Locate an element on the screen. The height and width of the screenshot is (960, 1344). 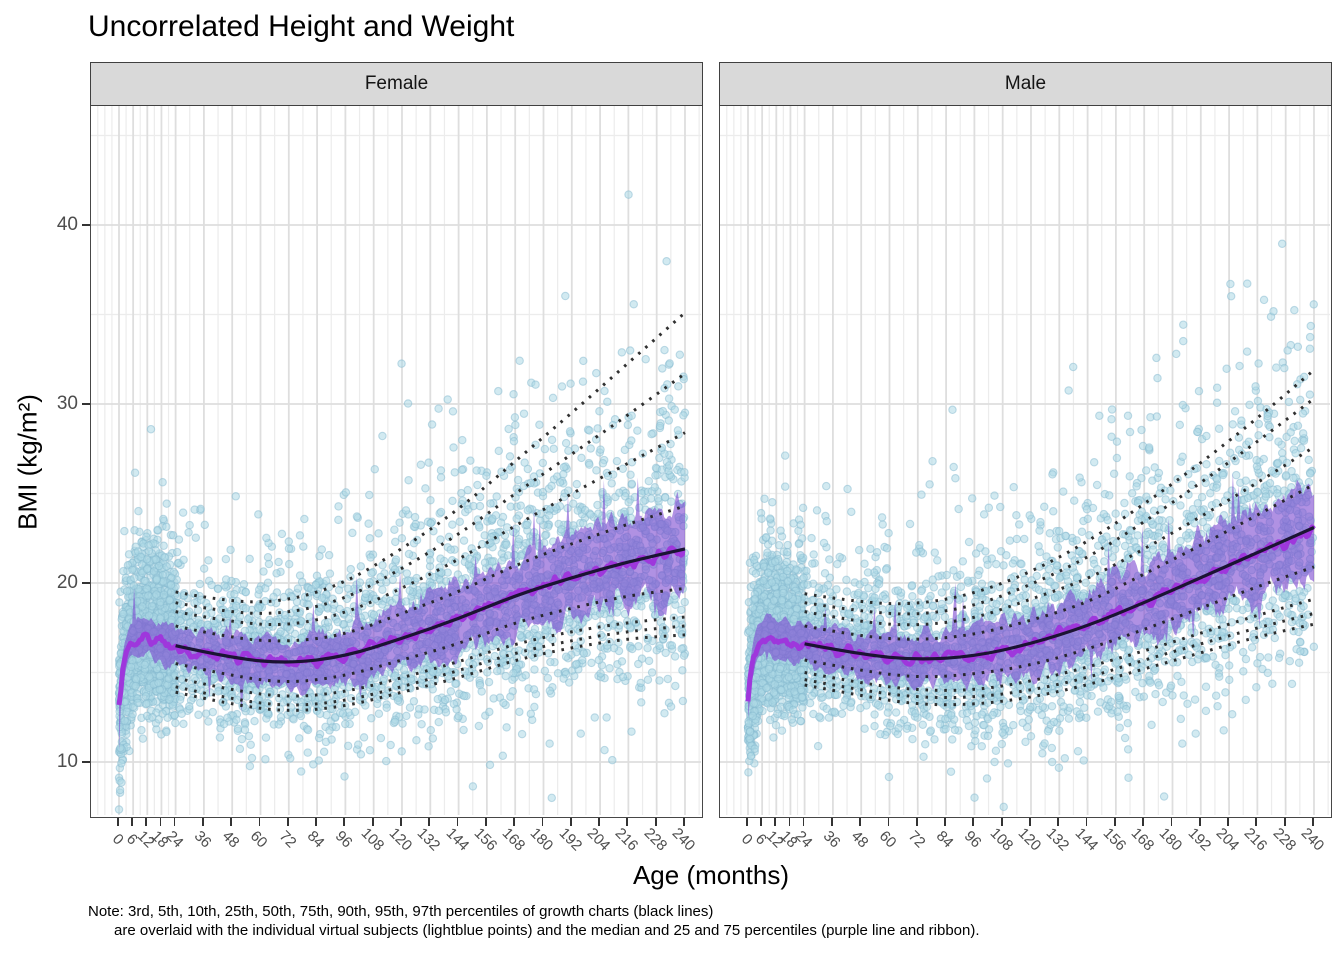
y-tick-label: 20 is located at coordinates (67, 582).